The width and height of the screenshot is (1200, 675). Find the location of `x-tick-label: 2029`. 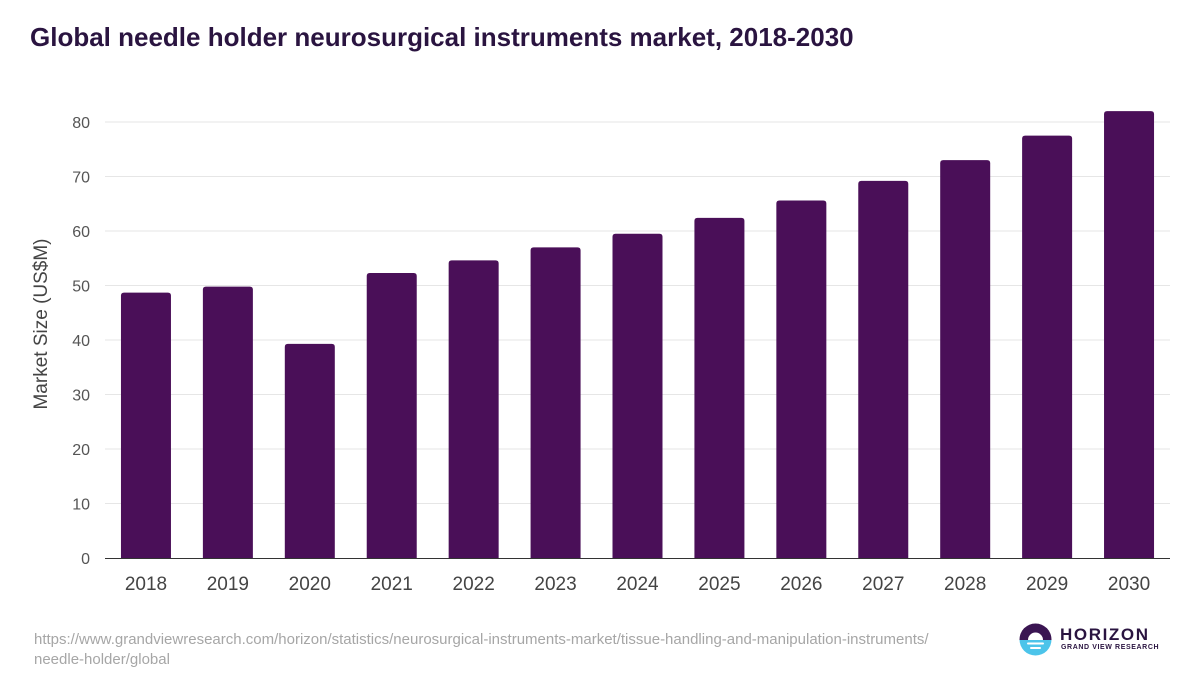

x-tick-label: 2029 is located at coordinates (1047, 584).